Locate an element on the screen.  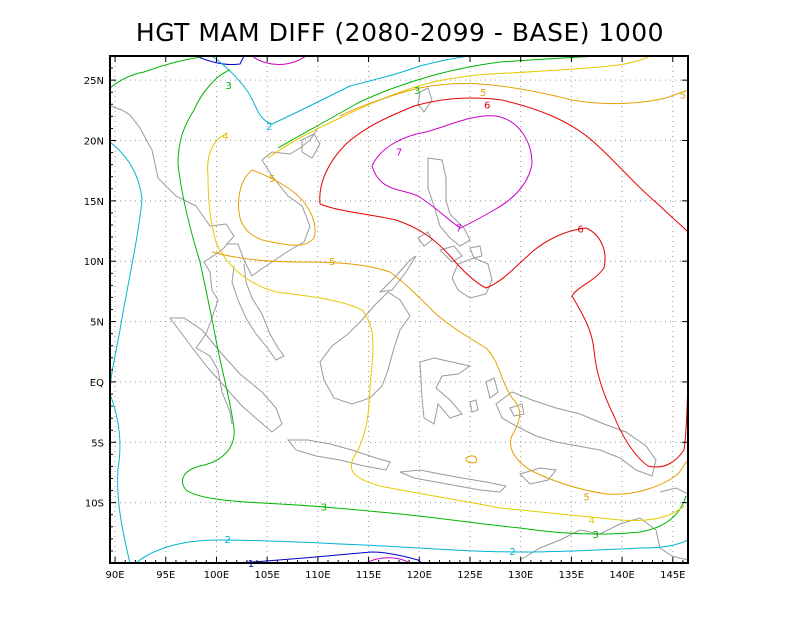
y-tick-label: 15N is located at coordinates (94, 202).